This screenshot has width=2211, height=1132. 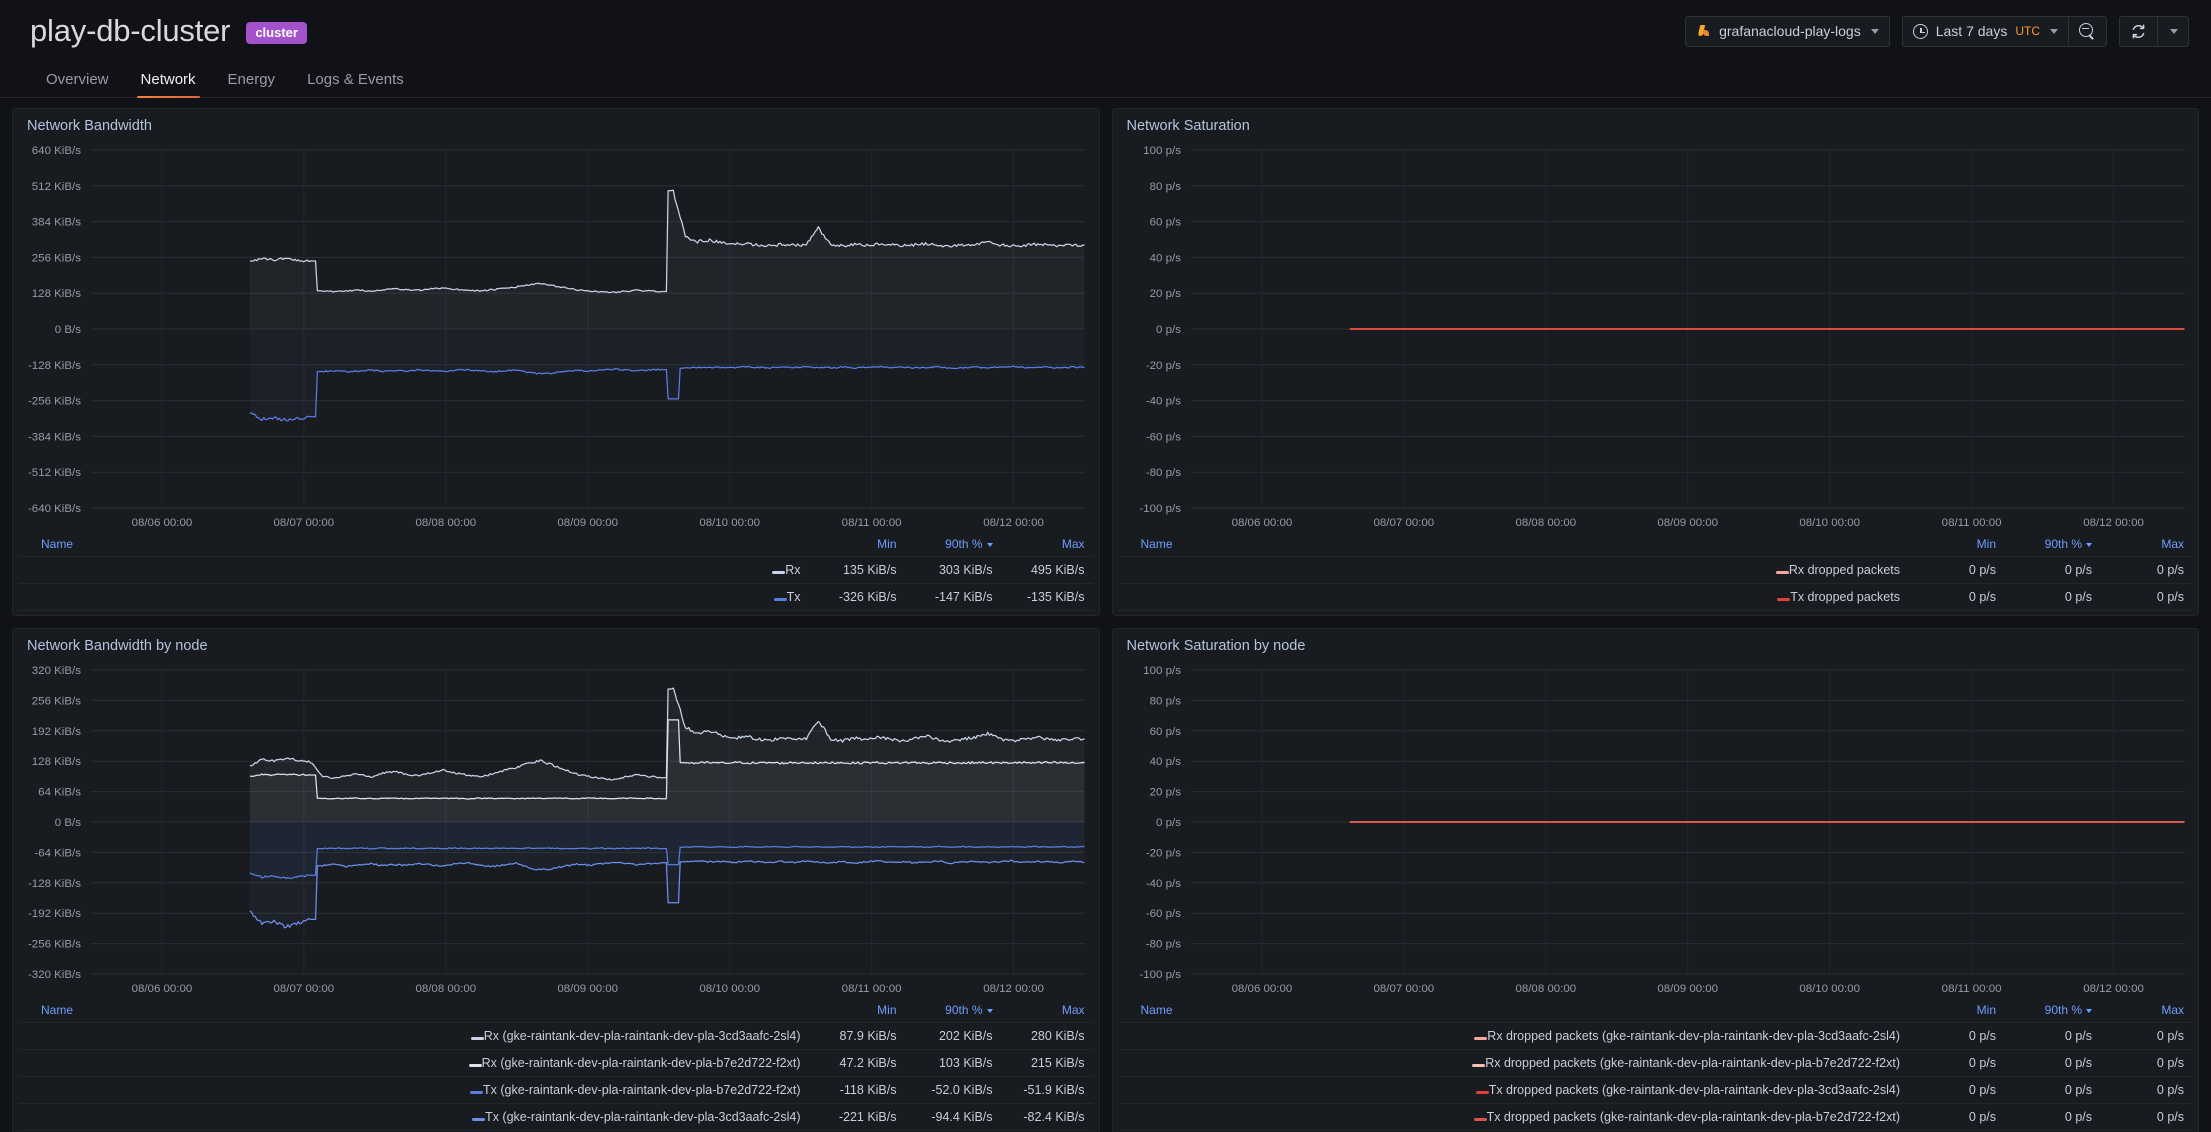 I want to click on title-group: play-db-cluster cluster, so click(x=168, y=31).